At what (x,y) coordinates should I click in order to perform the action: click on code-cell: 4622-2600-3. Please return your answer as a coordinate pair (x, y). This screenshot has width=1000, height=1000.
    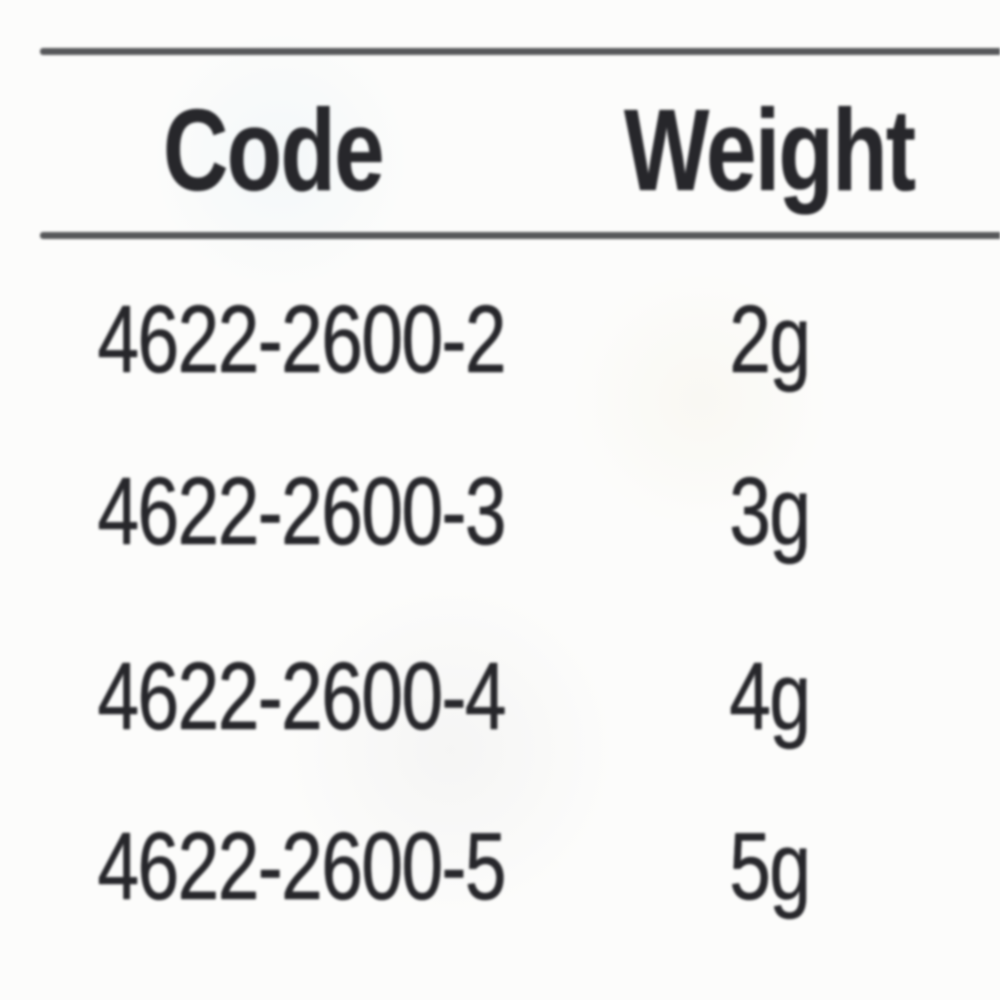
    Looking at the image, I should click on (273, 512).